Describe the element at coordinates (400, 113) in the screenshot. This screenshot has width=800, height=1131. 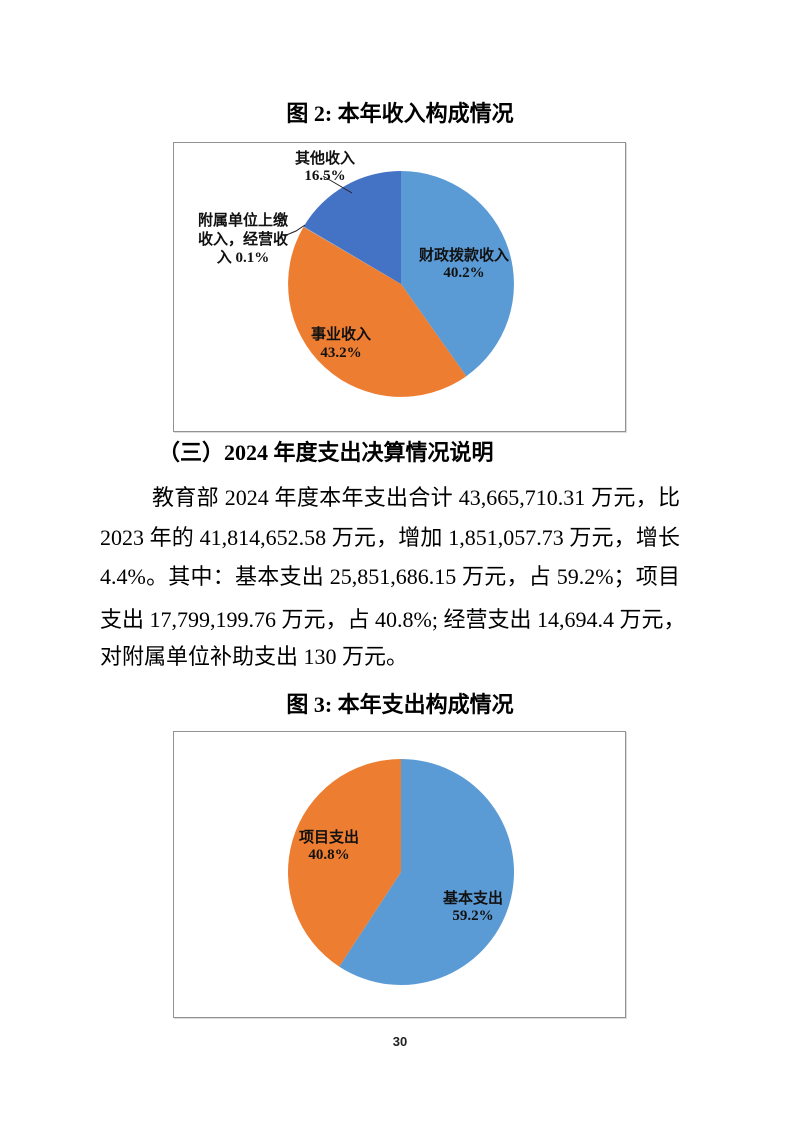
I see `figure2-title: 图 2: 本年收入构成情况` at that location.